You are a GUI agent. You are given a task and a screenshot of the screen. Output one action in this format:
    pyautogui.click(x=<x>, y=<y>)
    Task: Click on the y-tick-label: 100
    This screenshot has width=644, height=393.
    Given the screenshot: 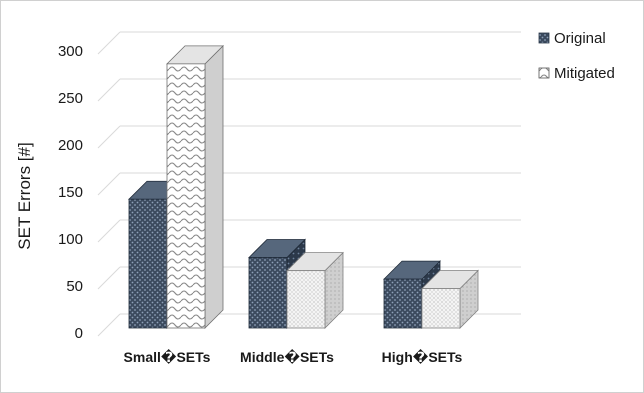 What is the action you would take?
    pyautogui.click(x=70, y=239)
    